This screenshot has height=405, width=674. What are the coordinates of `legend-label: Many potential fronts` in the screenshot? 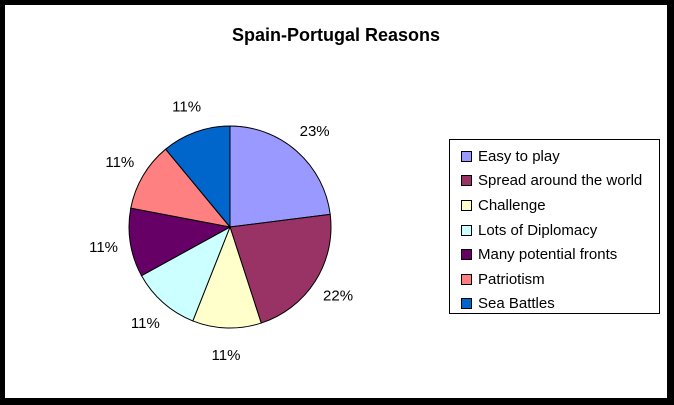 It's located at (548, 255).